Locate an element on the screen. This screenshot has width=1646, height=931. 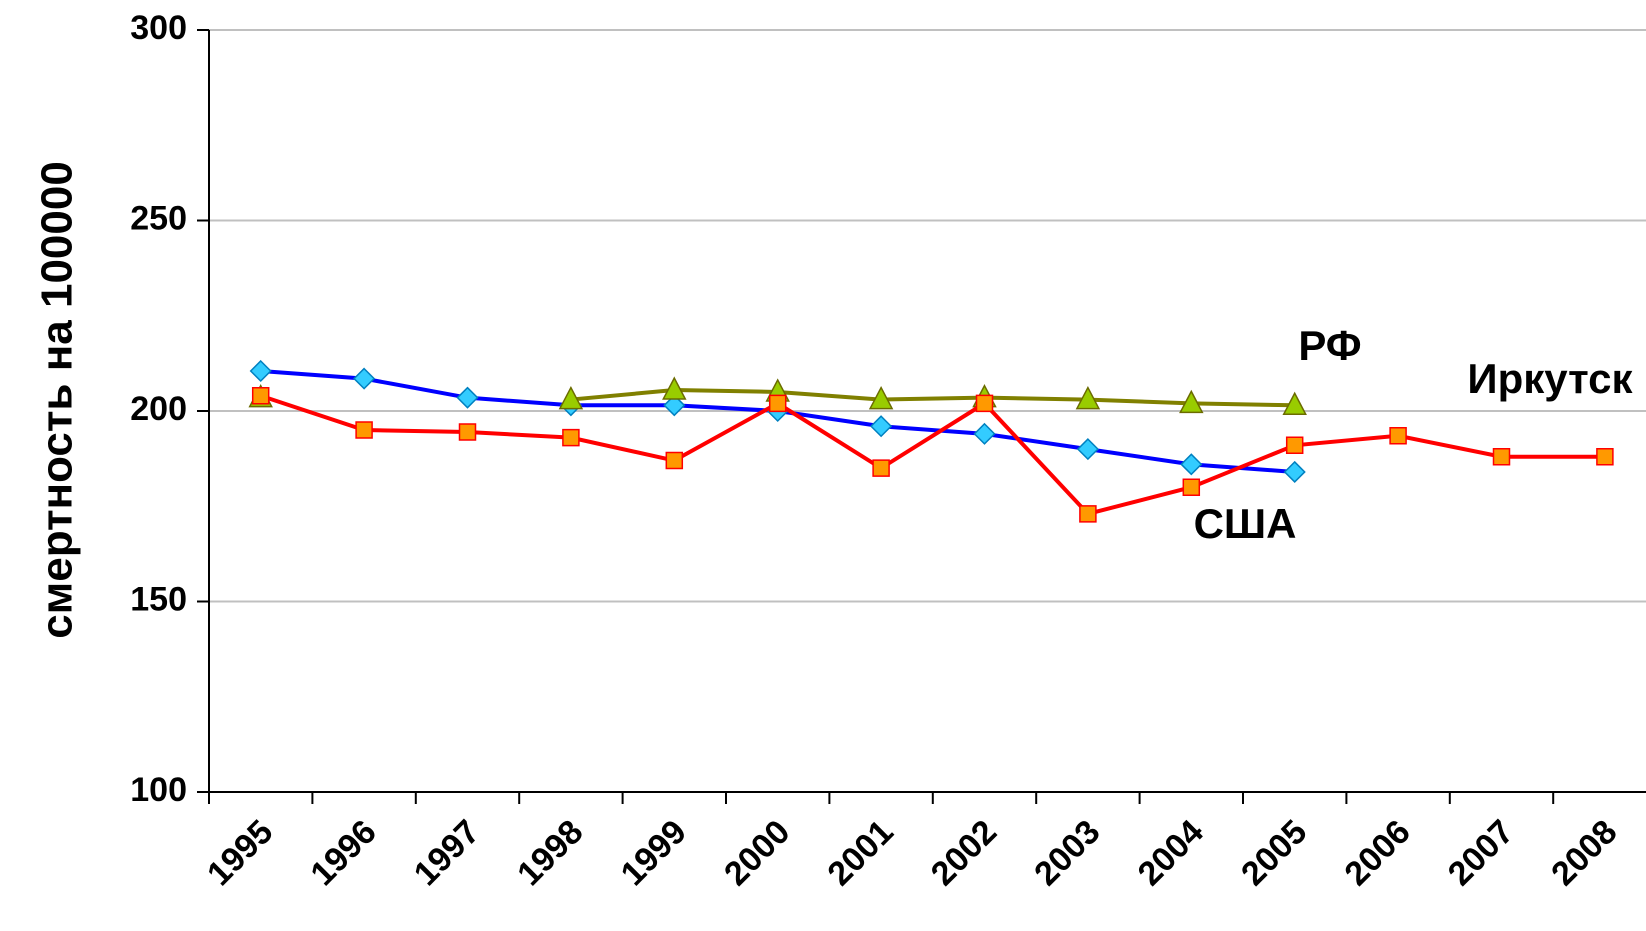
x-tick-label: 2006 is located at coordinates (1377, 853).